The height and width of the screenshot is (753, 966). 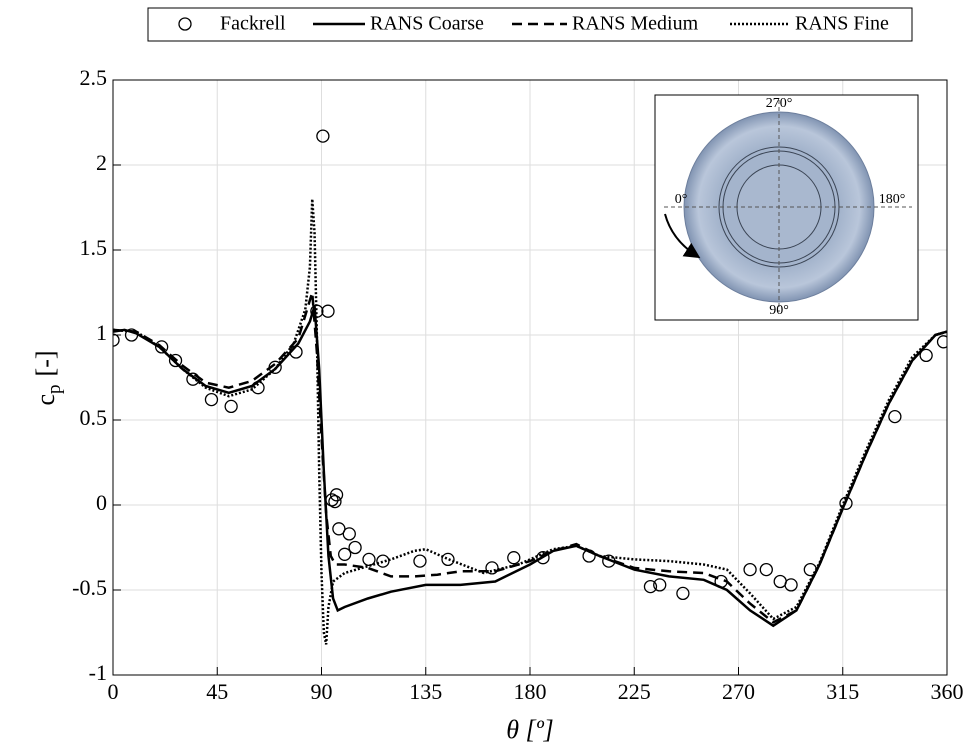 I want to click on inset-label: 180°, so click(x=892, y=199).